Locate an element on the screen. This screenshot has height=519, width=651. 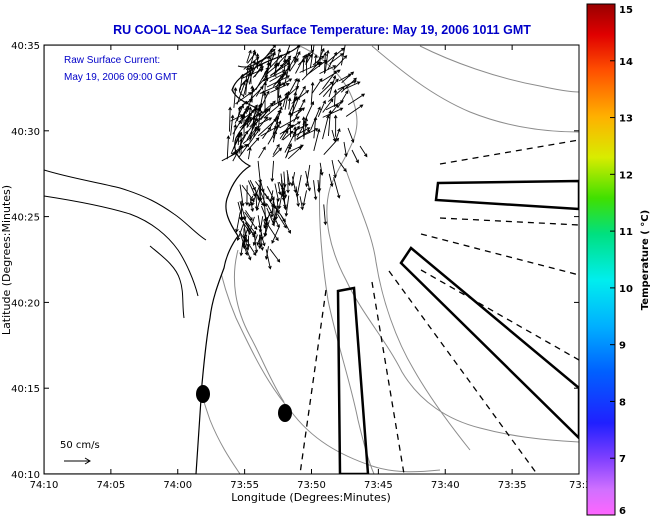
station-dot-west is located at coordinates (203, 394).